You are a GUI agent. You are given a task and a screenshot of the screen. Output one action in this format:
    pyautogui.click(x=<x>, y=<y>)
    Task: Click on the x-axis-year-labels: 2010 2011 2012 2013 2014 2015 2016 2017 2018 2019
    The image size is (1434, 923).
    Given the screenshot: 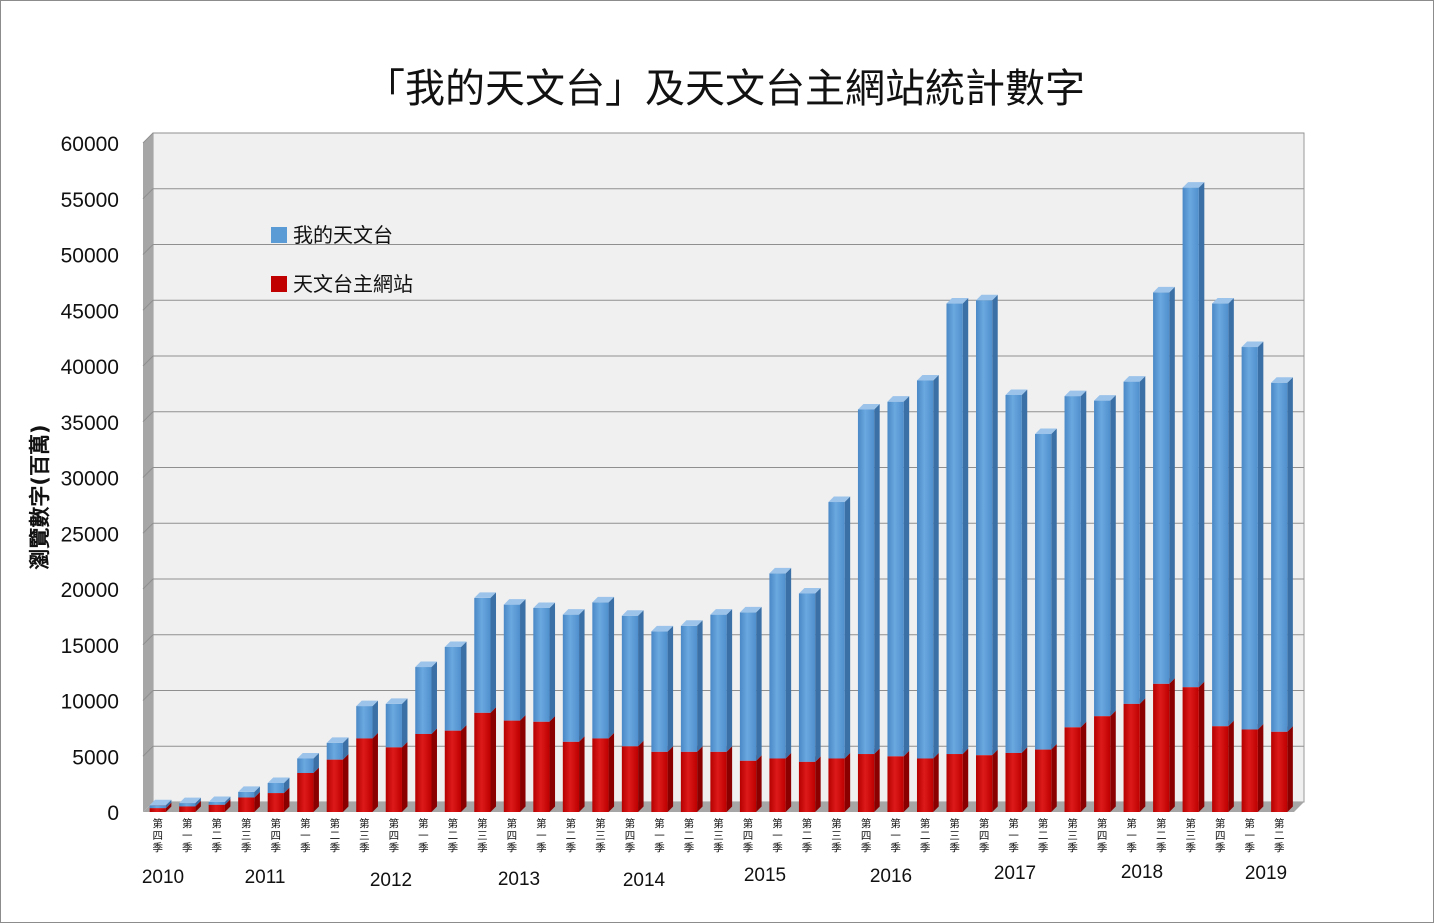 What is the action you would take?
    pyautogui.click(x=714, y=876)
    